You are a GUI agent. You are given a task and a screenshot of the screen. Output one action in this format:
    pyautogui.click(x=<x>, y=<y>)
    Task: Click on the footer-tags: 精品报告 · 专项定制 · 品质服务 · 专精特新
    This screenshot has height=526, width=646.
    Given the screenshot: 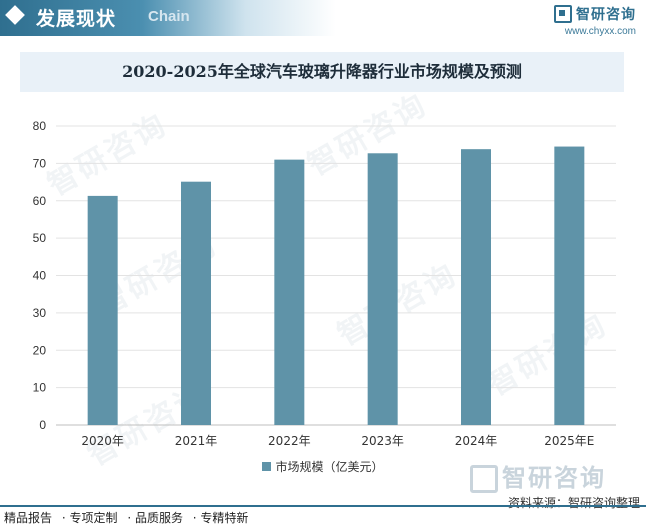 What is the action you would take?
    pyautogui.click(x=129, y=517)
    